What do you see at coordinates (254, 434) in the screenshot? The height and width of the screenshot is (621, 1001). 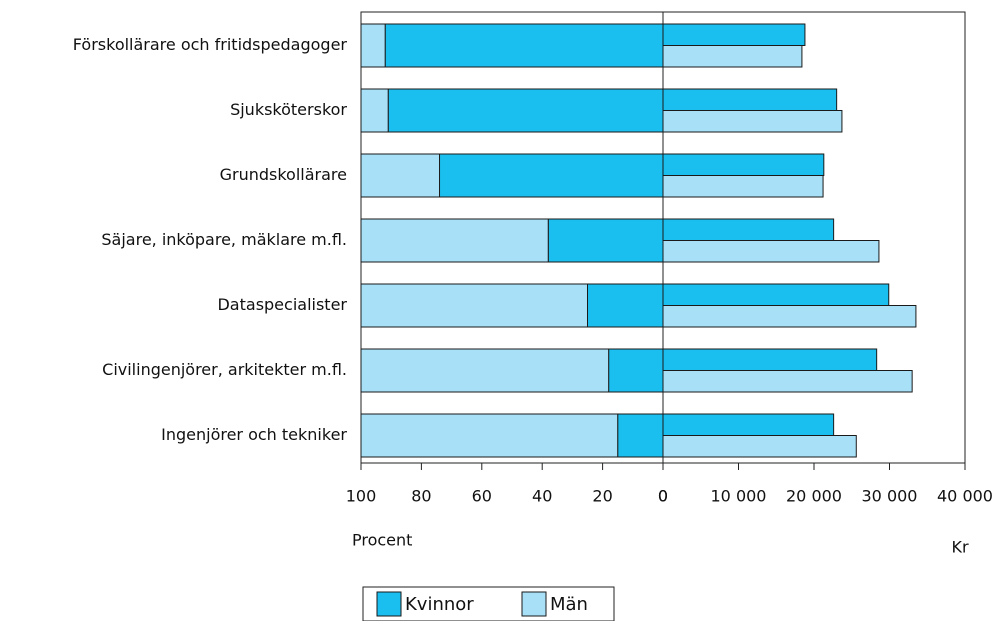 I see `category-label: Ingenjörer och tekniker` at bounding box center [254, 434].